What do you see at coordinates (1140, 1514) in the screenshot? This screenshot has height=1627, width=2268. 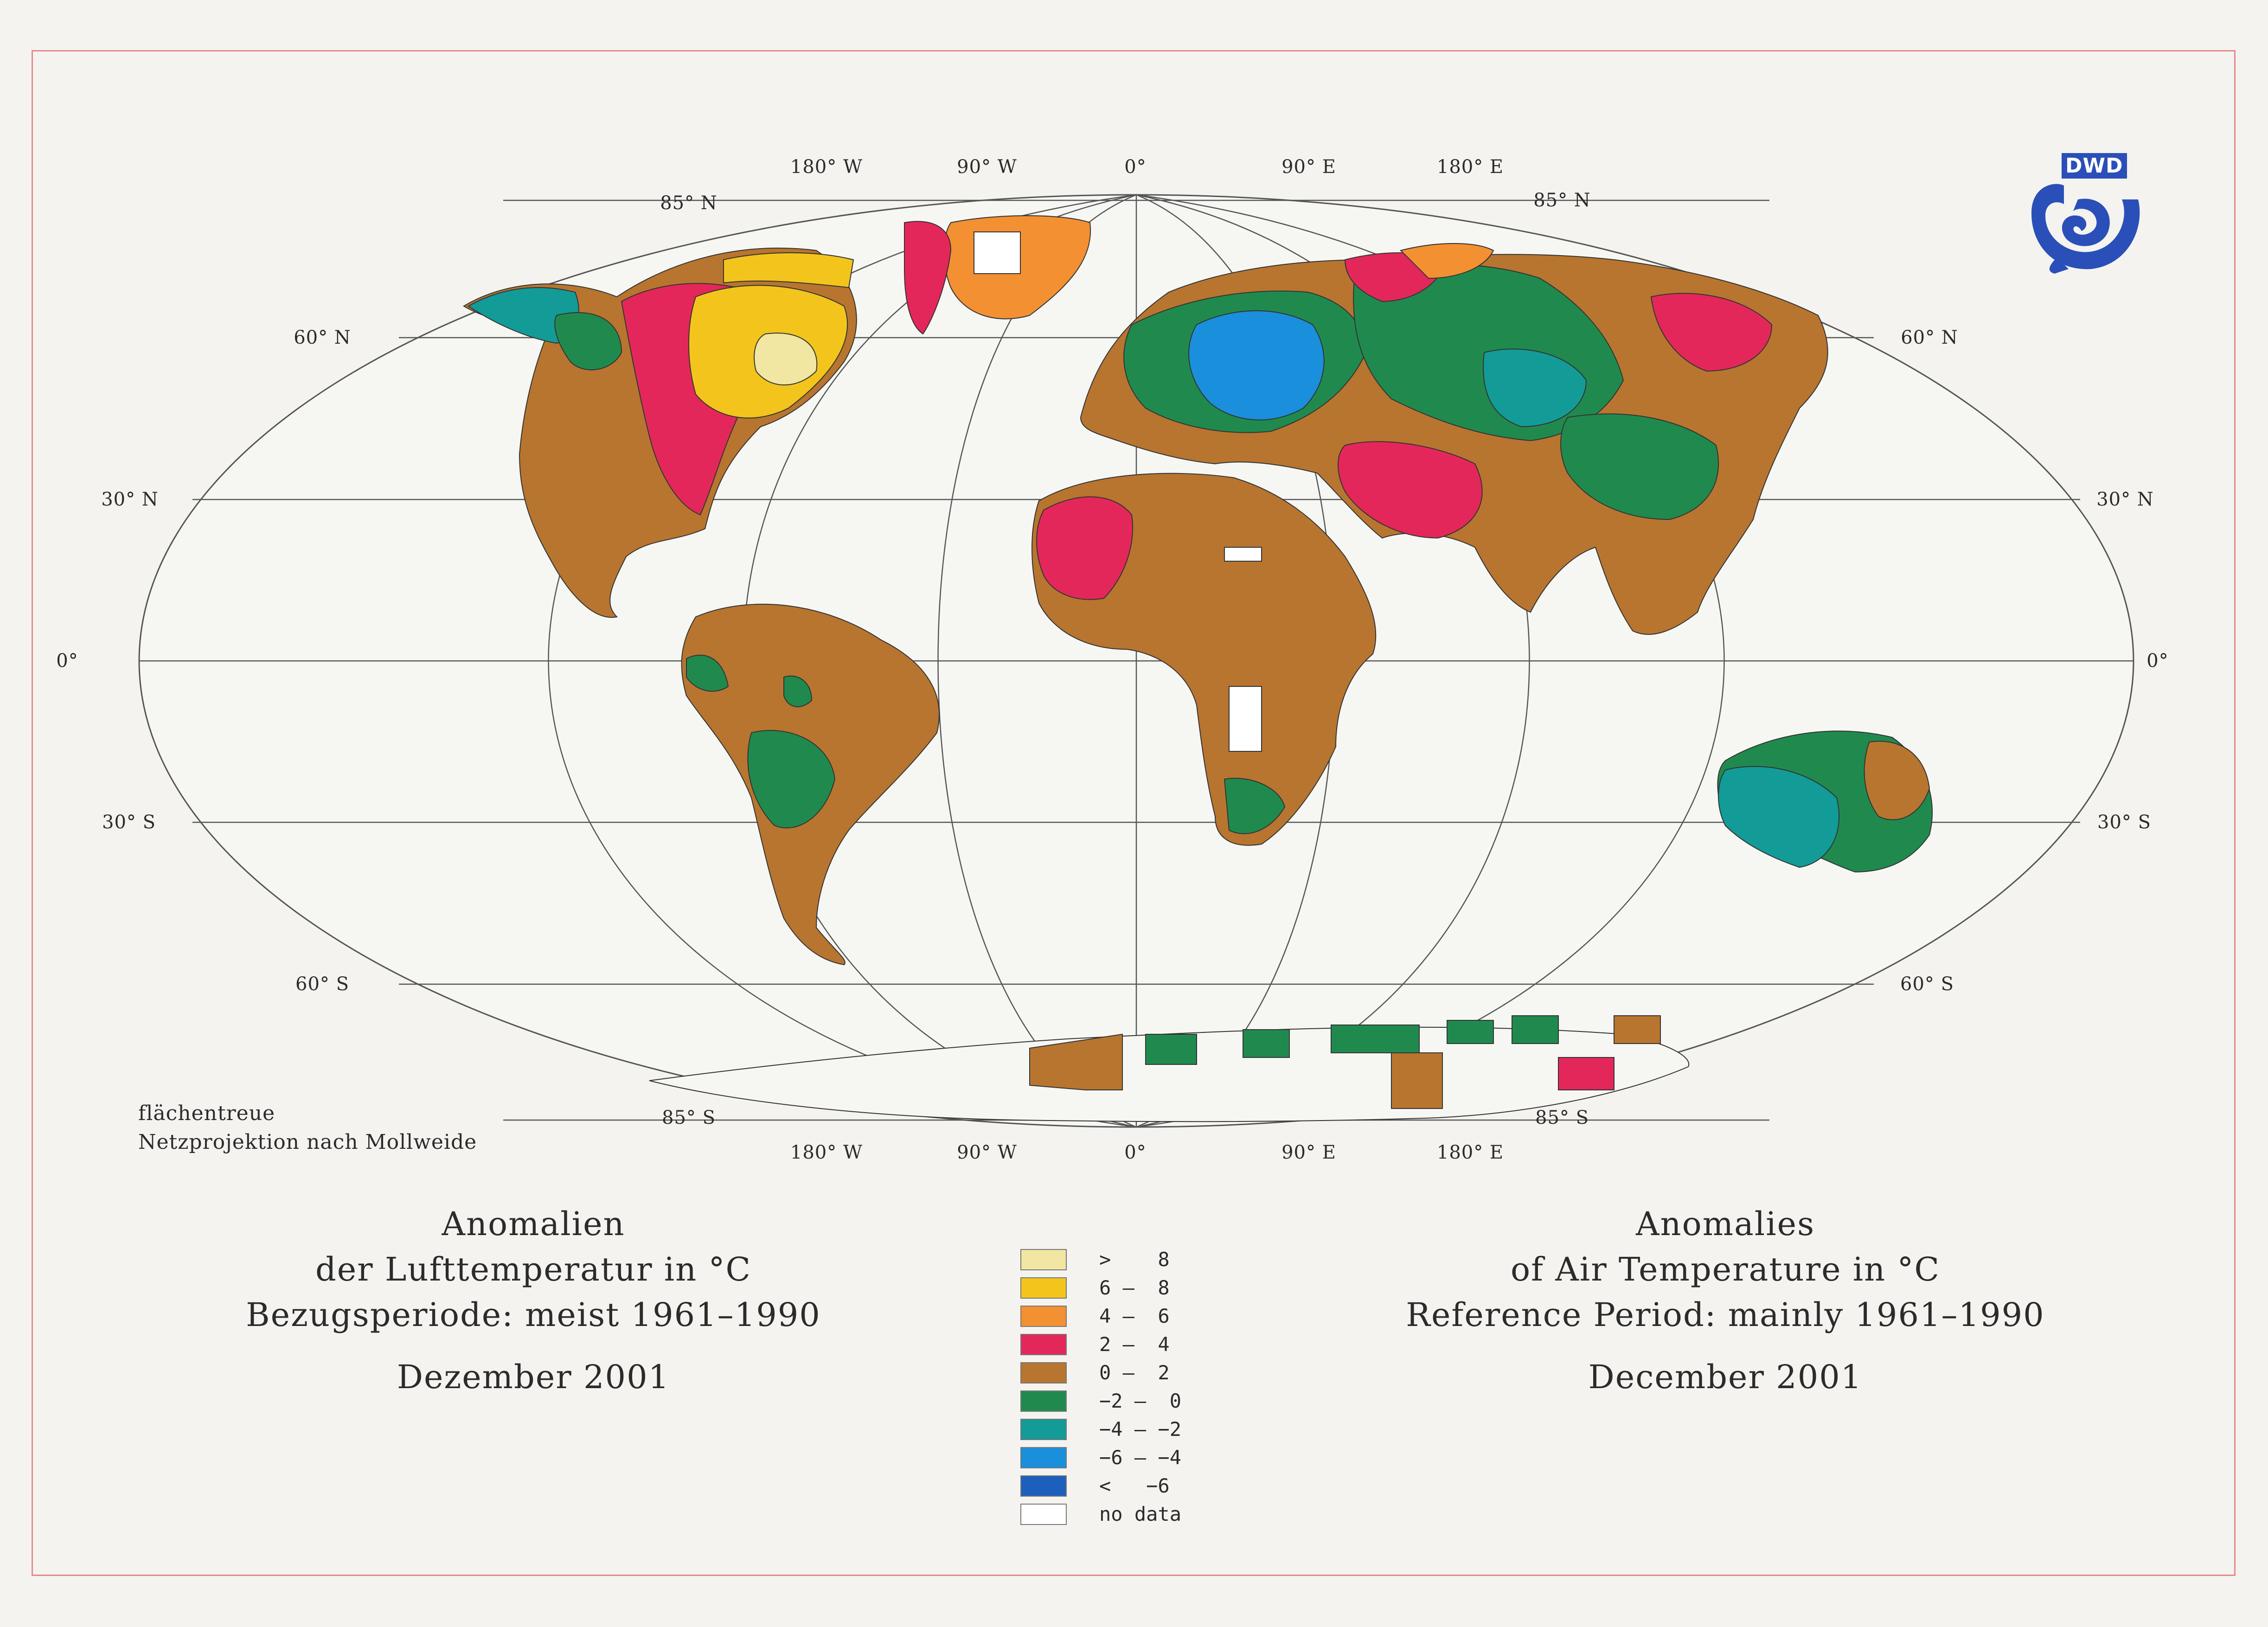 I see `legend-label: no data` at bounding box center [1140, 1514].